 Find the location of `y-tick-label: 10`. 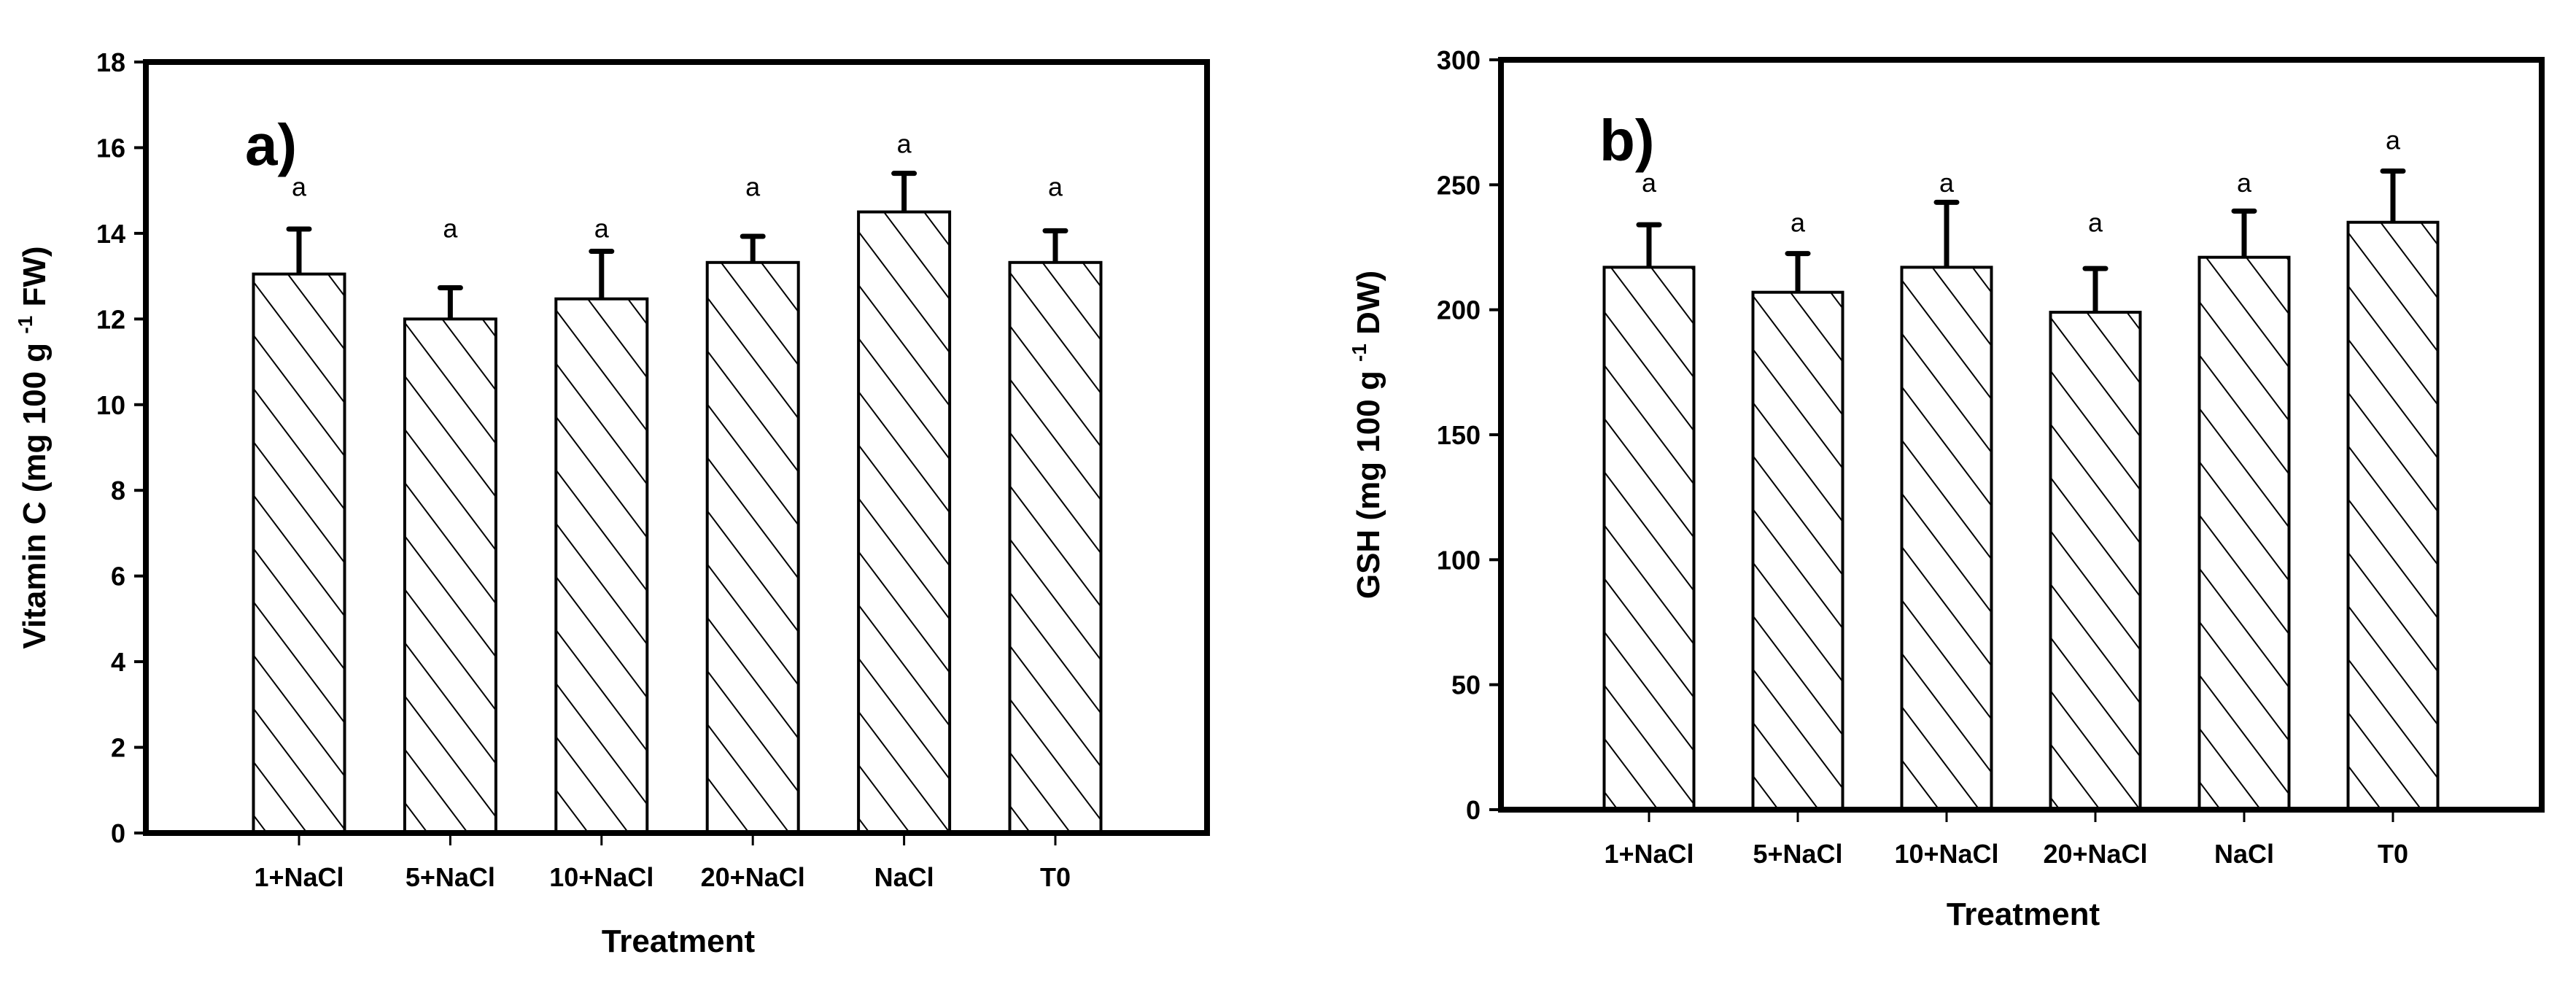

y-tick-label: 10 is located at coordinates (111, 405).